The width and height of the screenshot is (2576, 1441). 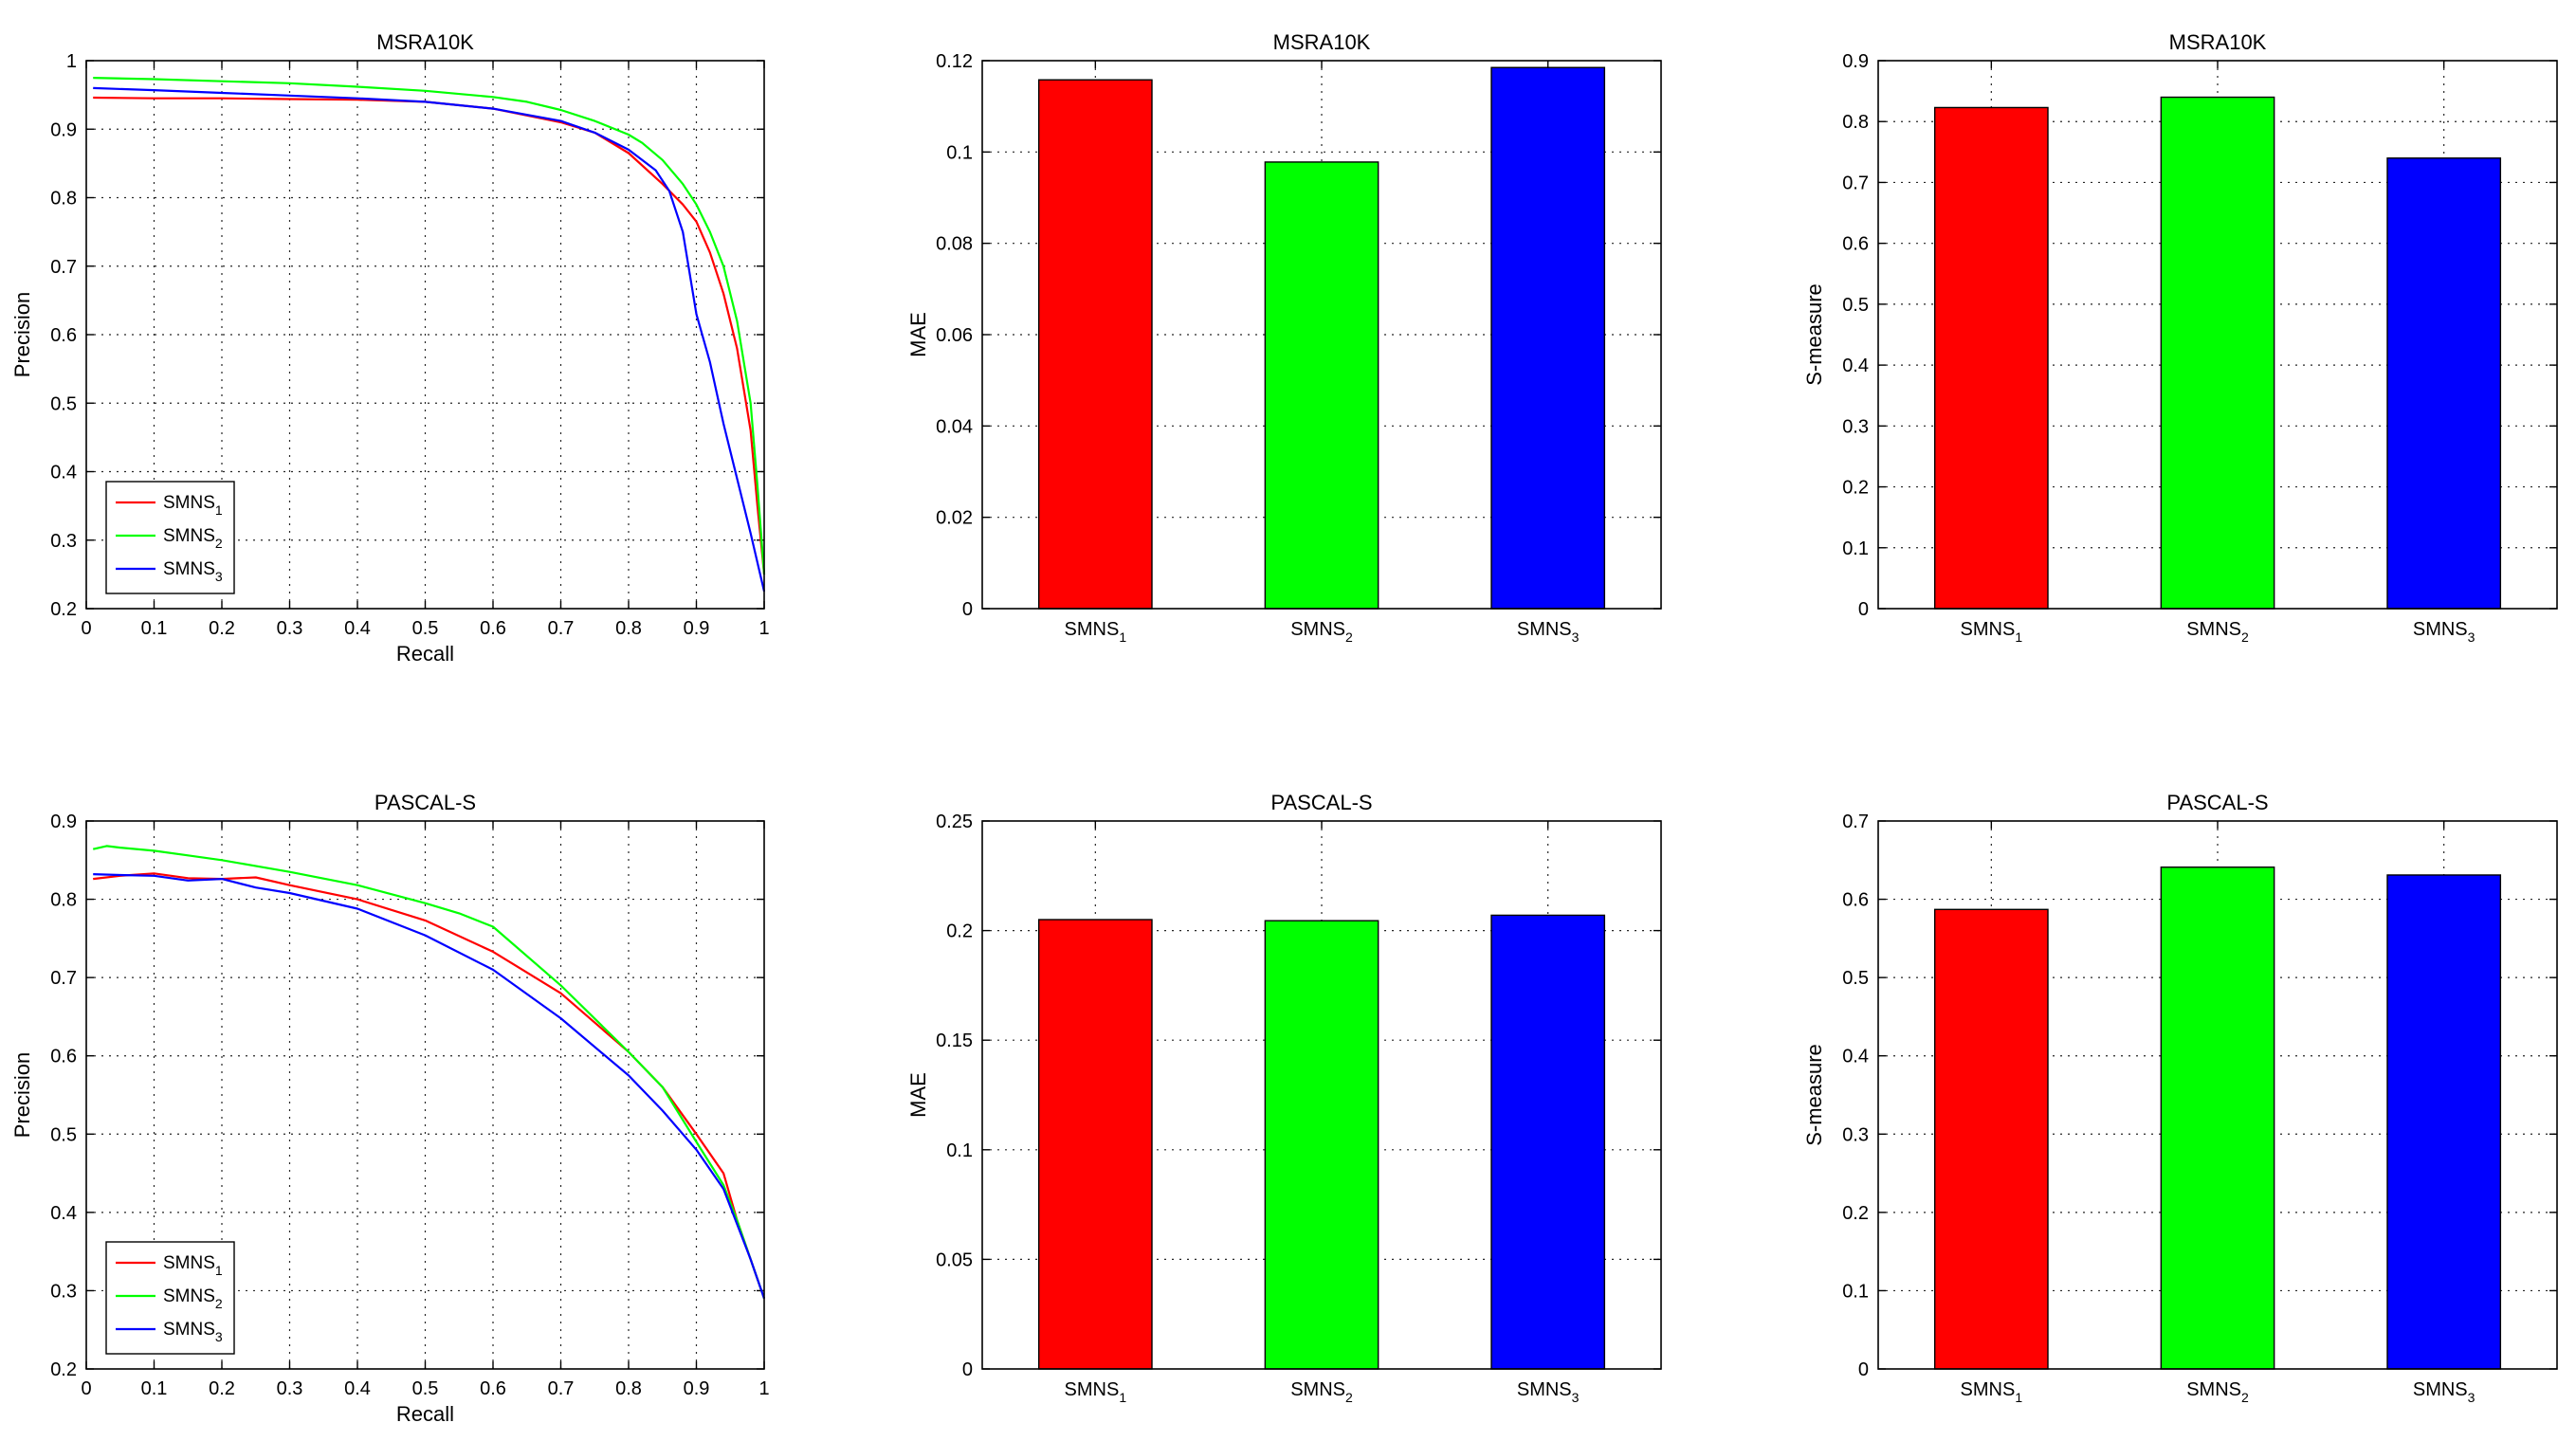 I want to click on x-tick-label: 0.6, so click(x=493, y=628).